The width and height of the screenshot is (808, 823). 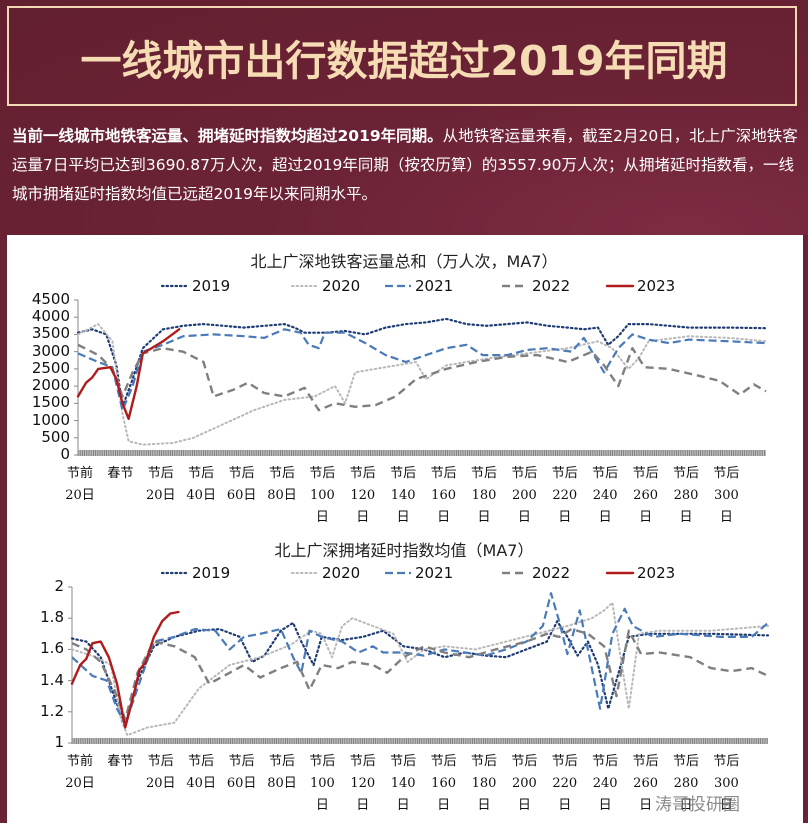 I want to click on x-tick-label: 节后 240 日, so click(x=605, y=495).